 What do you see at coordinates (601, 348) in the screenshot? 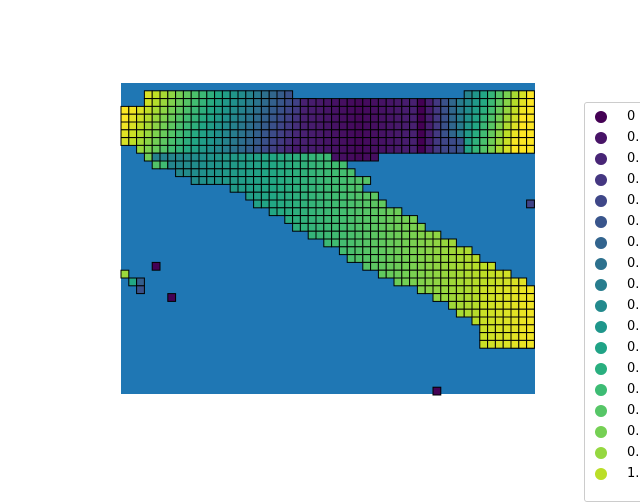
I see `legend-marker` at bounding box center [601, 348].